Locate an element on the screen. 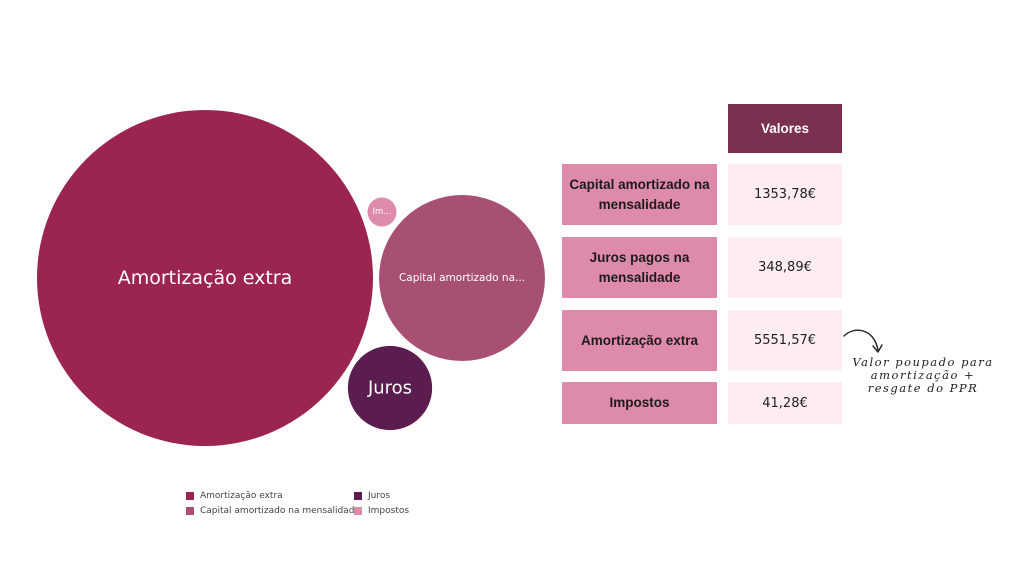 This screenshot has height=575, width=1024. legend-item-capital-amortizado: Capital amortizado na mensalidade is located at coordinates (273, 511).